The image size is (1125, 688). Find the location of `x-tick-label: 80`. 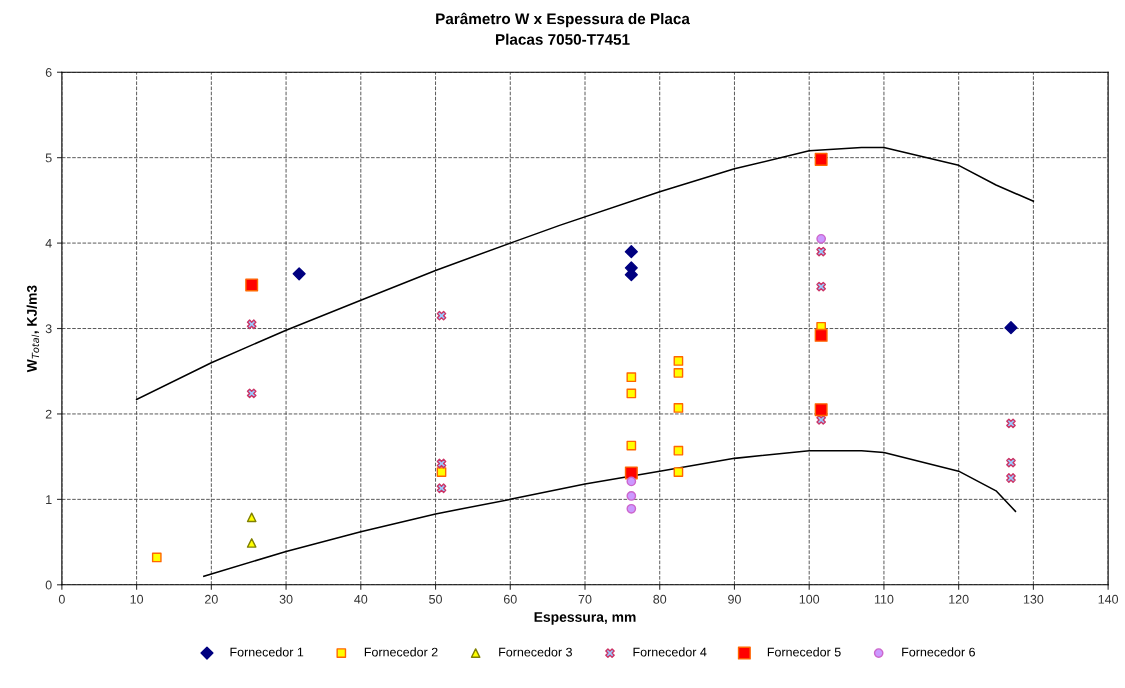

x-tick-label: 80 is located at coordinates (660, 599).